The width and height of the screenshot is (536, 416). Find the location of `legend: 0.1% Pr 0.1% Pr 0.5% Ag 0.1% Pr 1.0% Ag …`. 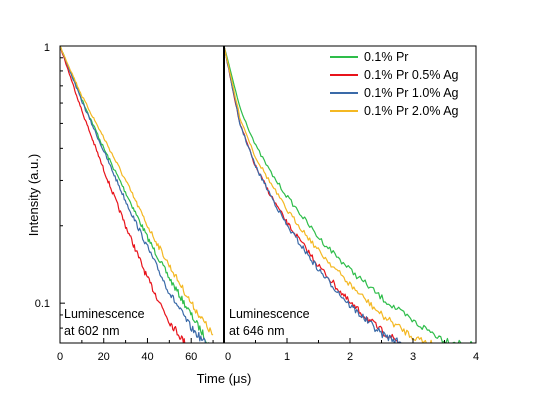

legend: 0.1% Pr 0.1% Pr 0.5% Ag 0.1% Pr 1.0% Ag … is located at coordinates (394, 84).